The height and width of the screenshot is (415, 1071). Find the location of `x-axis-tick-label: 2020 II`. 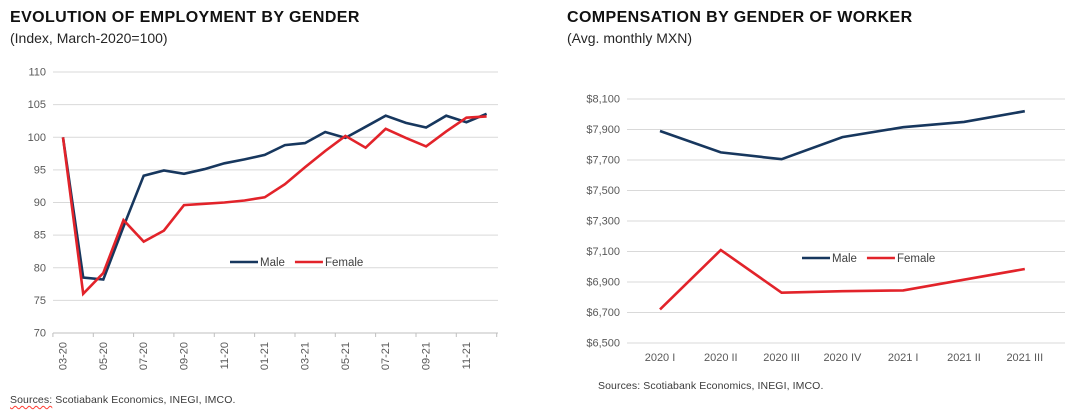

x-axis-tick-label: 2020 II is located at coordinates (721, 358).